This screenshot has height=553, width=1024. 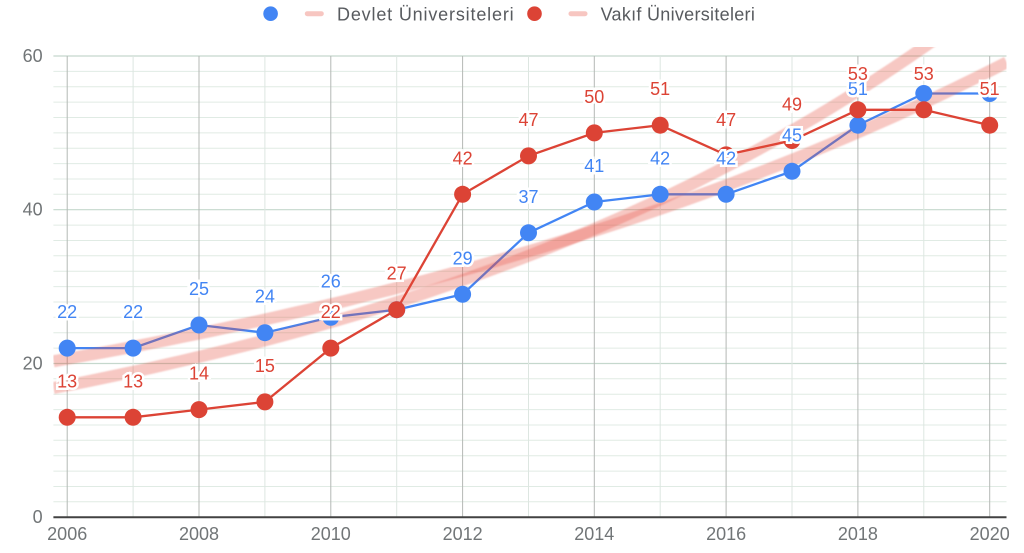 What do you see at coordinates (265, 366) in the screenshot?
I see `svg-text: 15` at bounding box center [265, 366].